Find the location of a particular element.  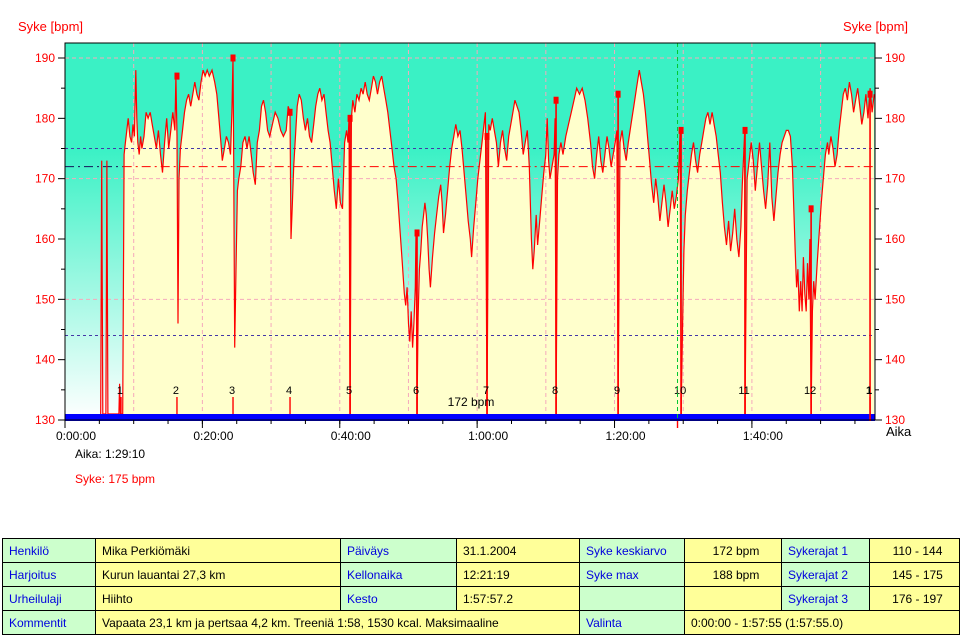

hr-max-value: 188 bpm is located at coordinates (733, 574).